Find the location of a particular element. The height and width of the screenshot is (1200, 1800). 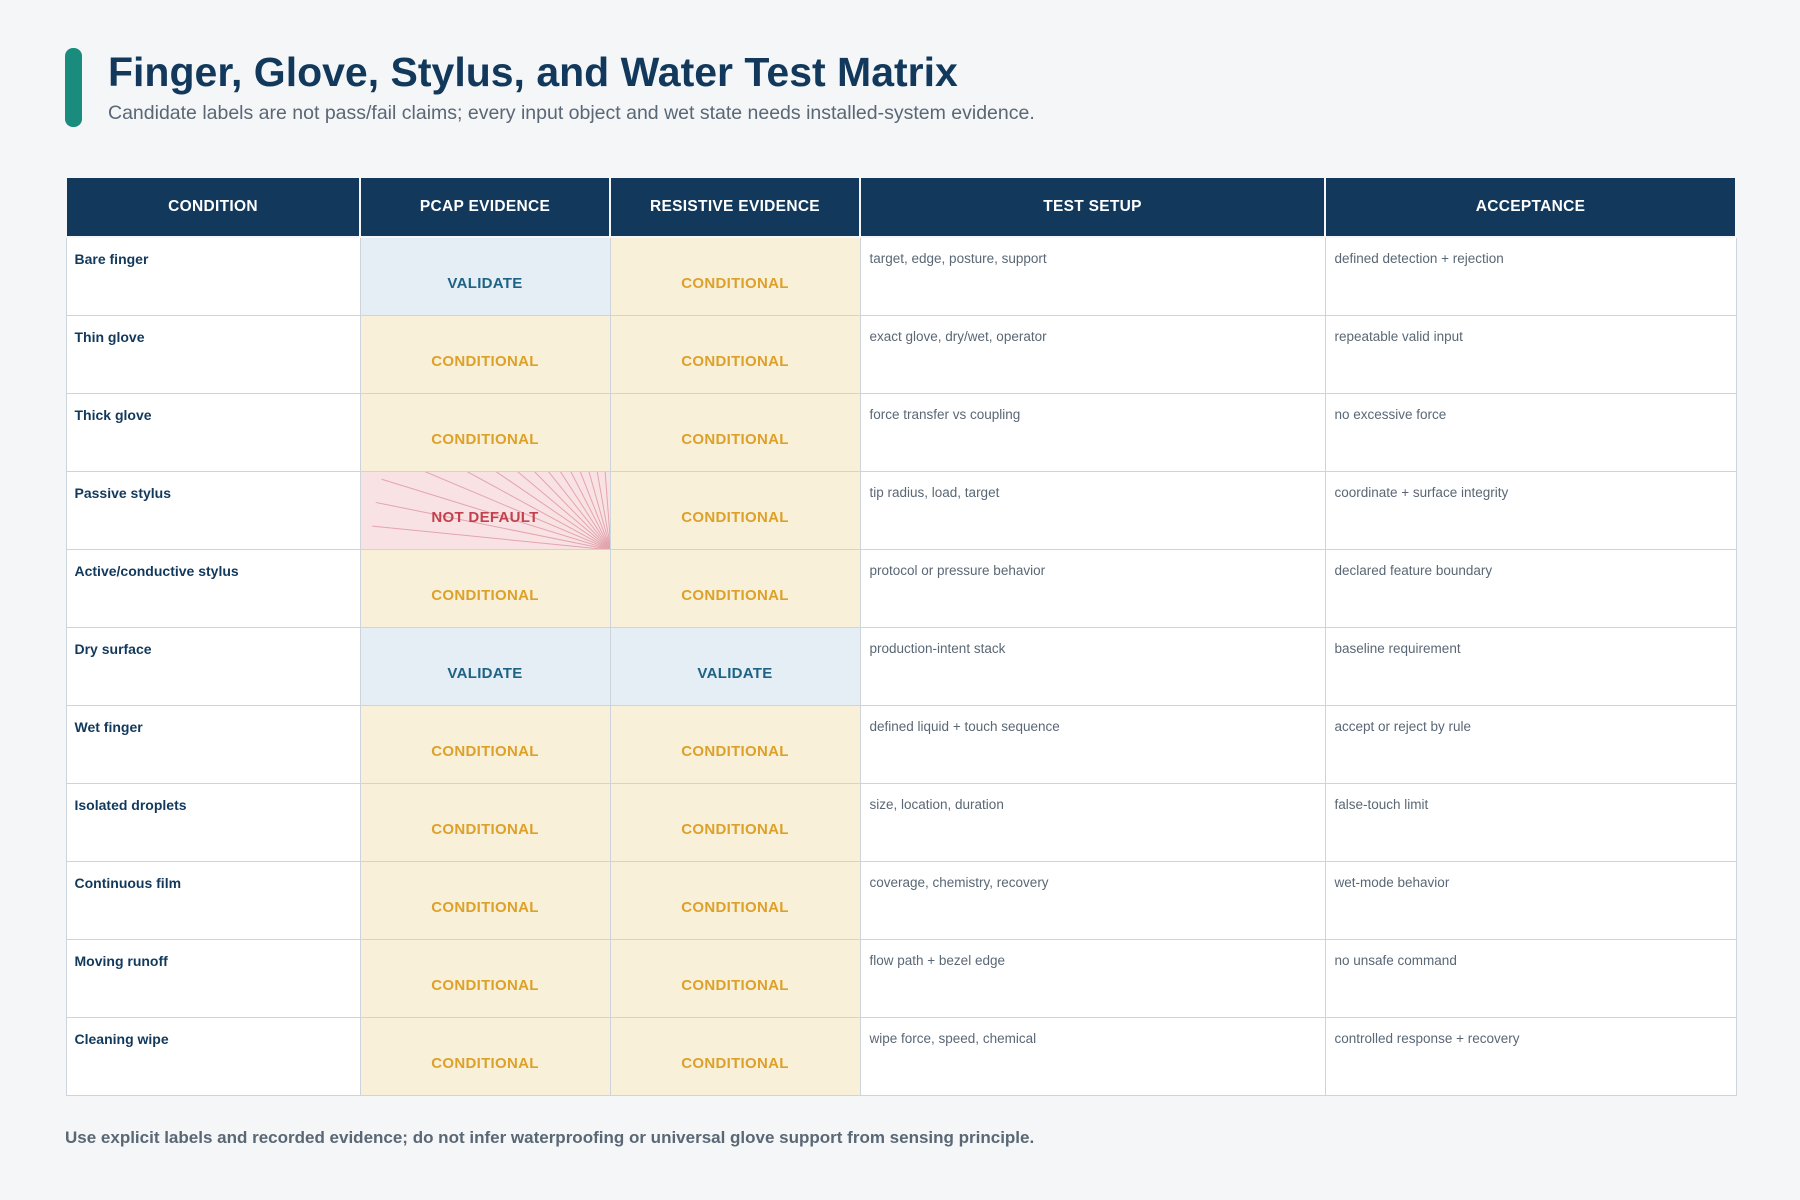

setup-cell: size, location, duration is located at coordinates (1092, 822).